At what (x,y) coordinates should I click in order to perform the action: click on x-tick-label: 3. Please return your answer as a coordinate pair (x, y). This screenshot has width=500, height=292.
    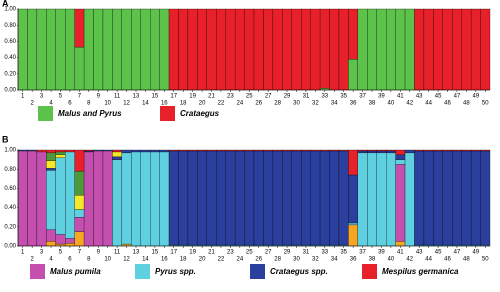
    Looking at the image, I should click on (42, 97).